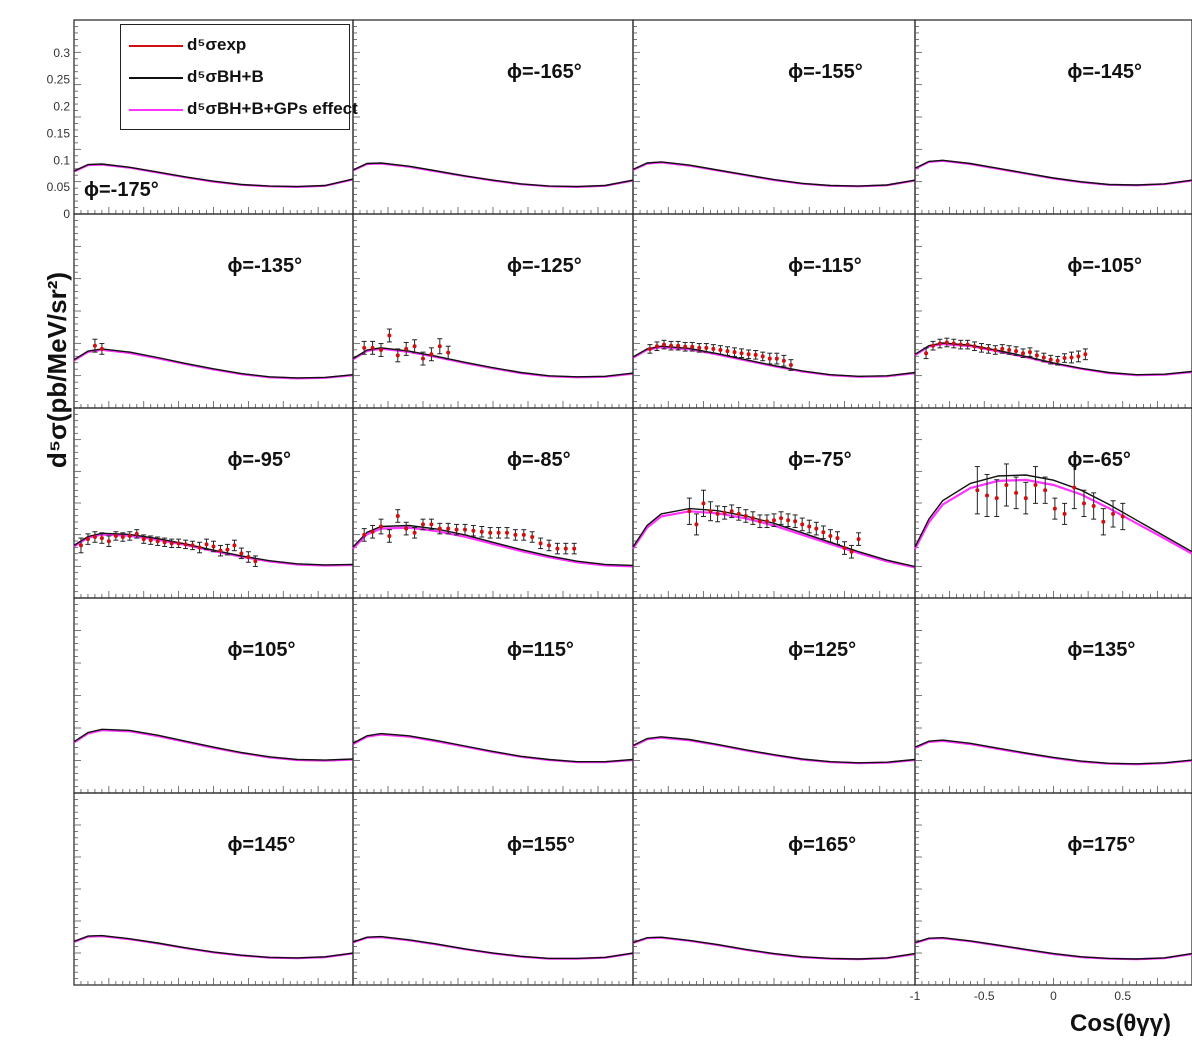  Describe the element at coordinates (225, 76) in the screenshot. I see `legend-label-bh: d⁵σBH+B` at that location.